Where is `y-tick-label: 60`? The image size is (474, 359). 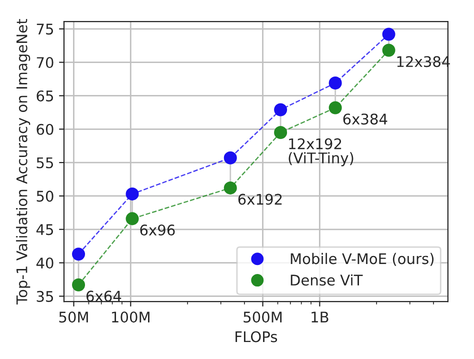
y-tick-label: 60 is located at coordinates (45, 129).